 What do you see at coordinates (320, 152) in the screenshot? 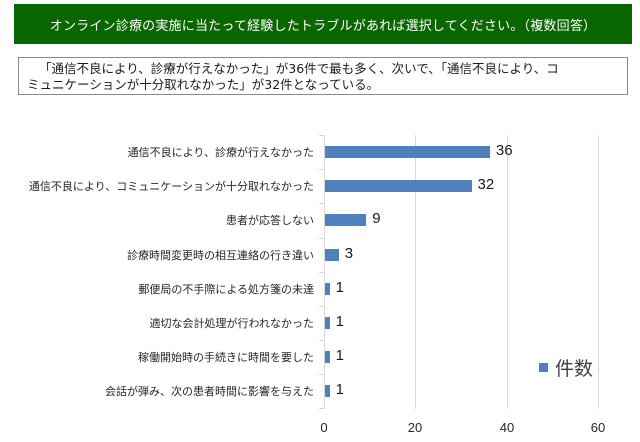
I see `bar-row: 通信不良により、診療が行えなかった 36` at bounding box center [320, 152].